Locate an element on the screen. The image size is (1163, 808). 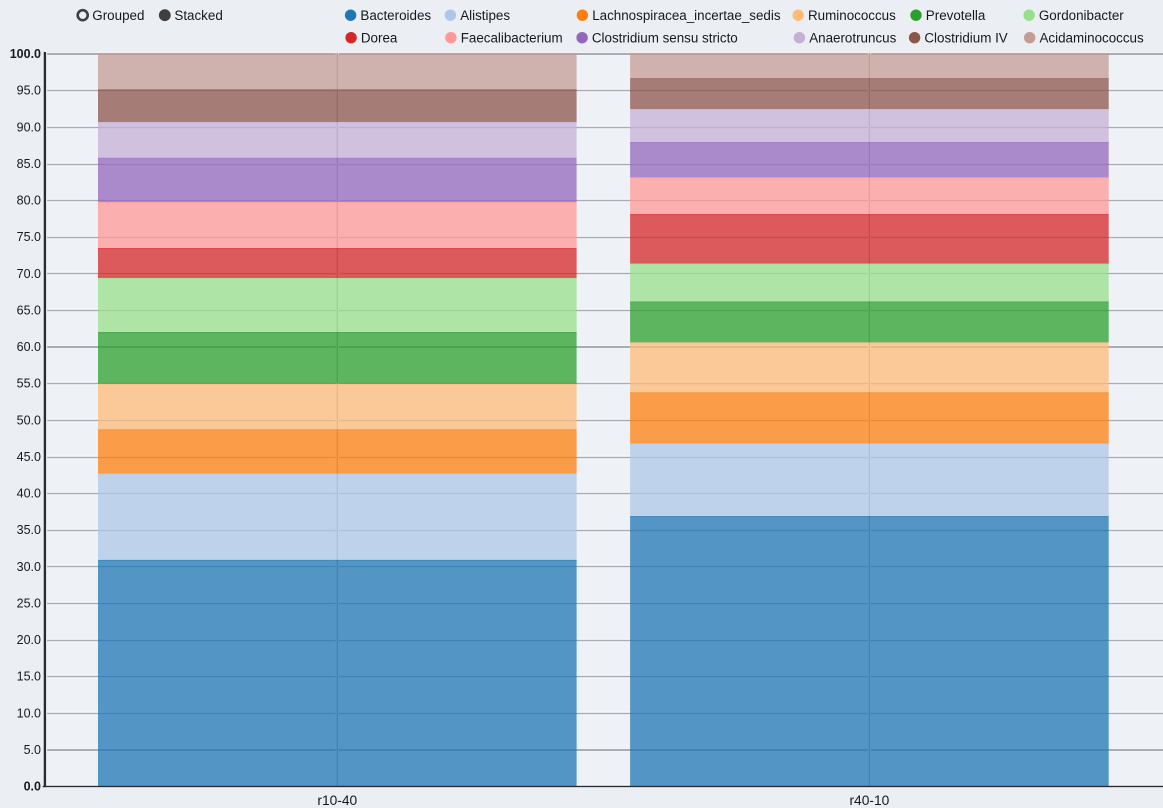
svg-text: Clostridium sensu stricto is located at coordinates (665, 37).